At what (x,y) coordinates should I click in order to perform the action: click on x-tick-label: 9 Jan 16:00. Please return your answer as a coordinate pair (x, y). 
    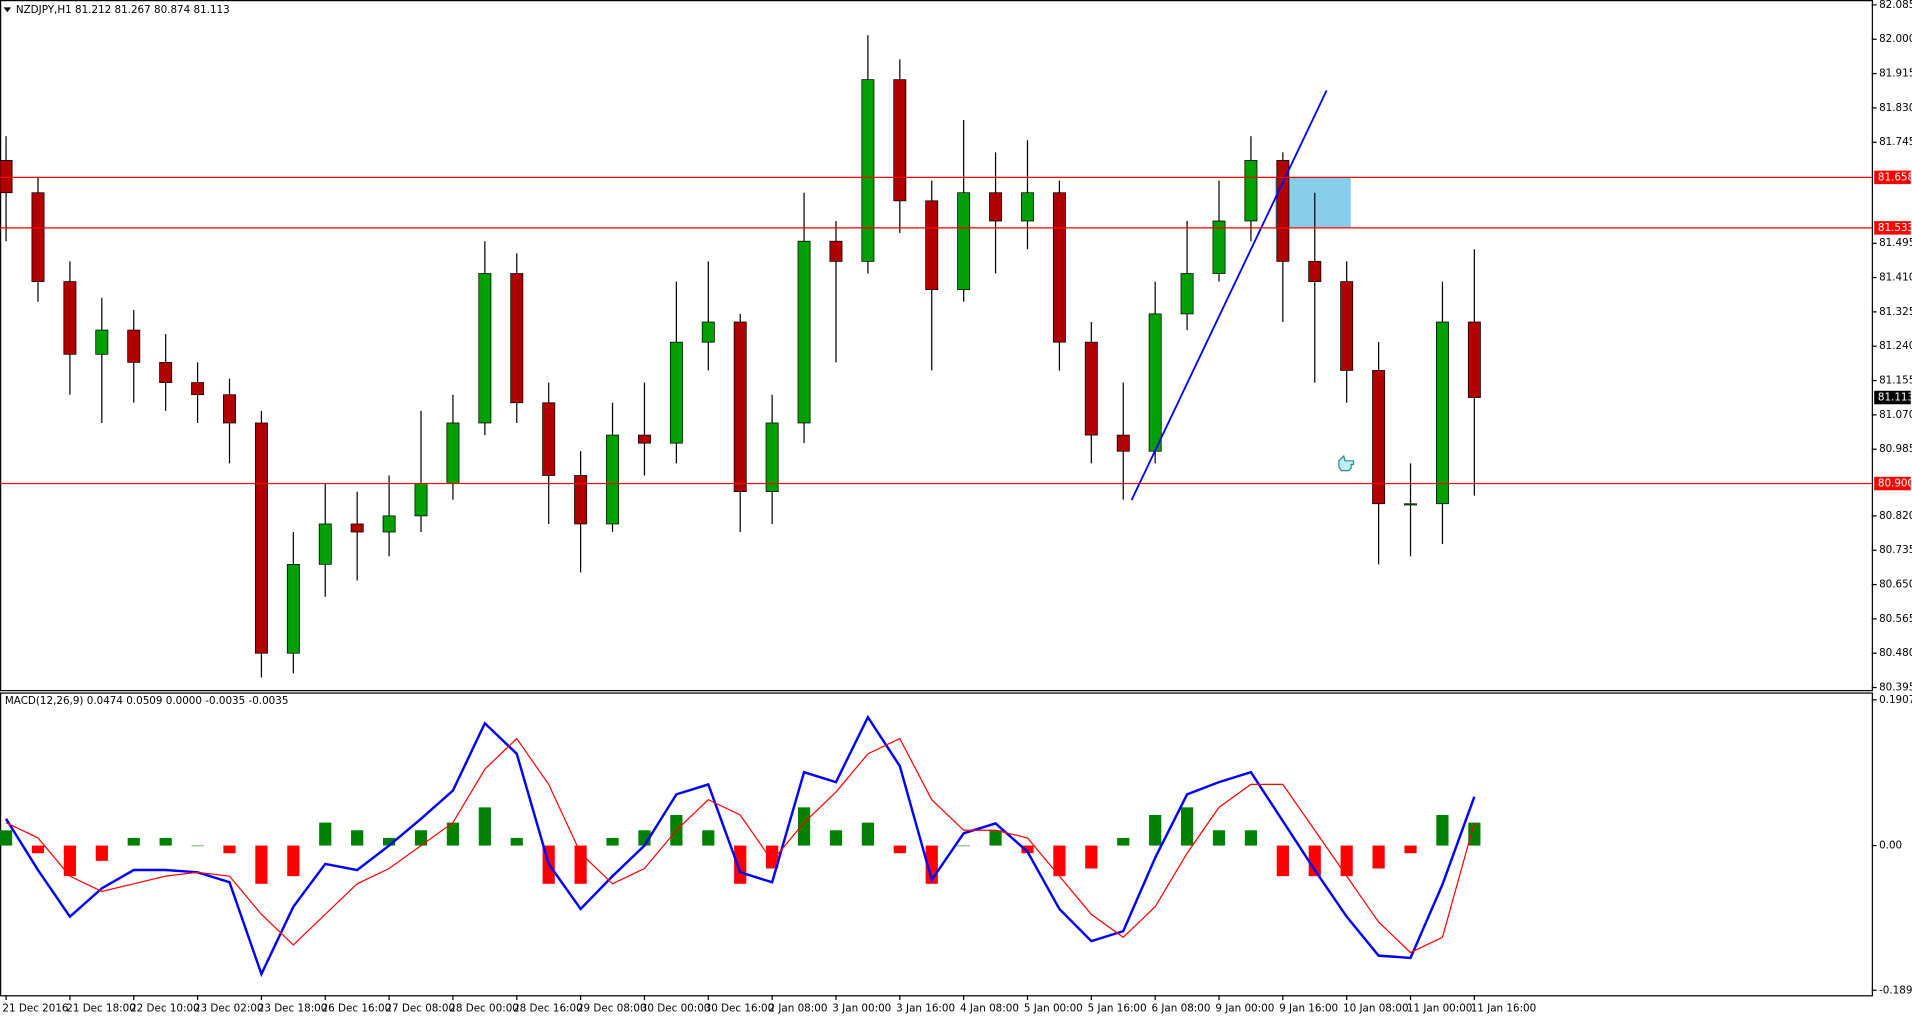
    Looking at the image, I should click on (1308, 1009).